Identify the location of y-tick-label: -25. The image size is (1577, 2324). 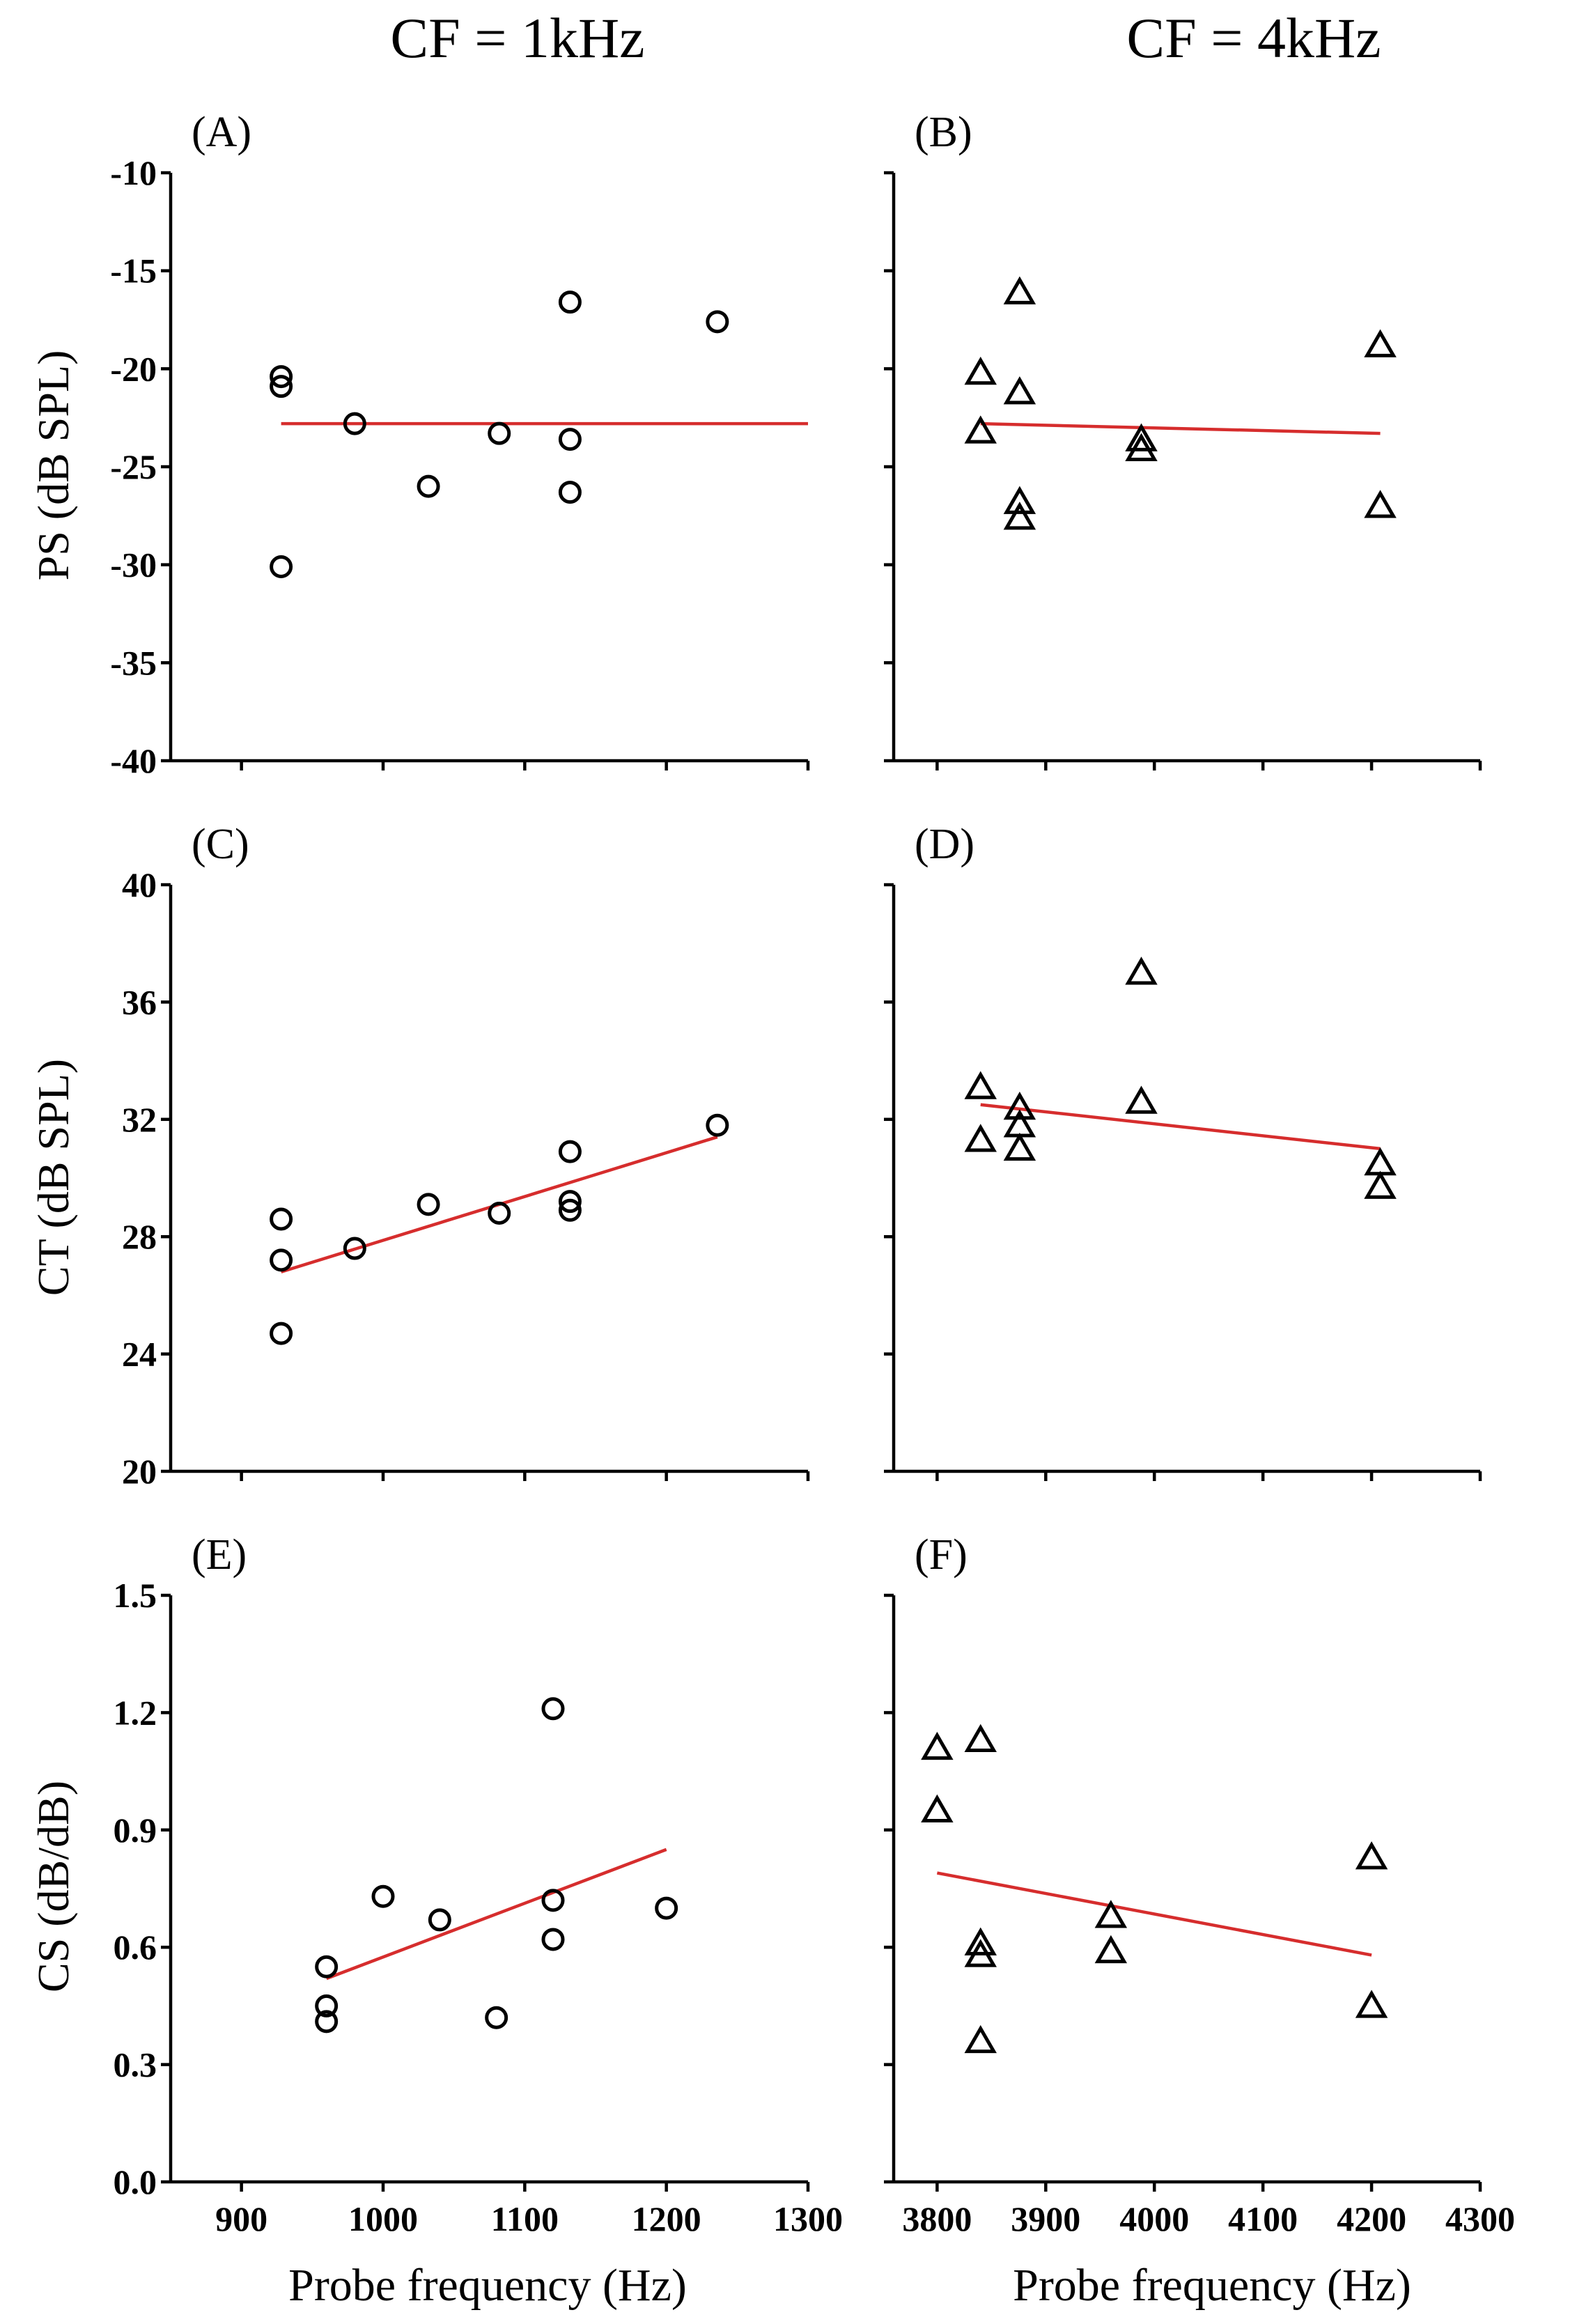
(133, 466).